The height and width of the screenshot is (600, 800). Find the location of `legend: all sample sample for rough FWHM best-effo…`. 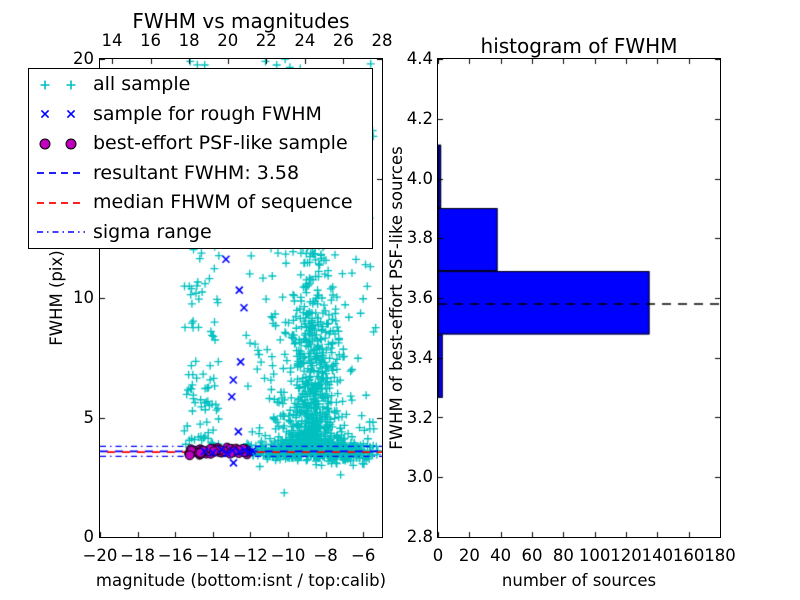

legend: all sample sample for rough FWHM best-effo… is located at coordinates (200, 158).